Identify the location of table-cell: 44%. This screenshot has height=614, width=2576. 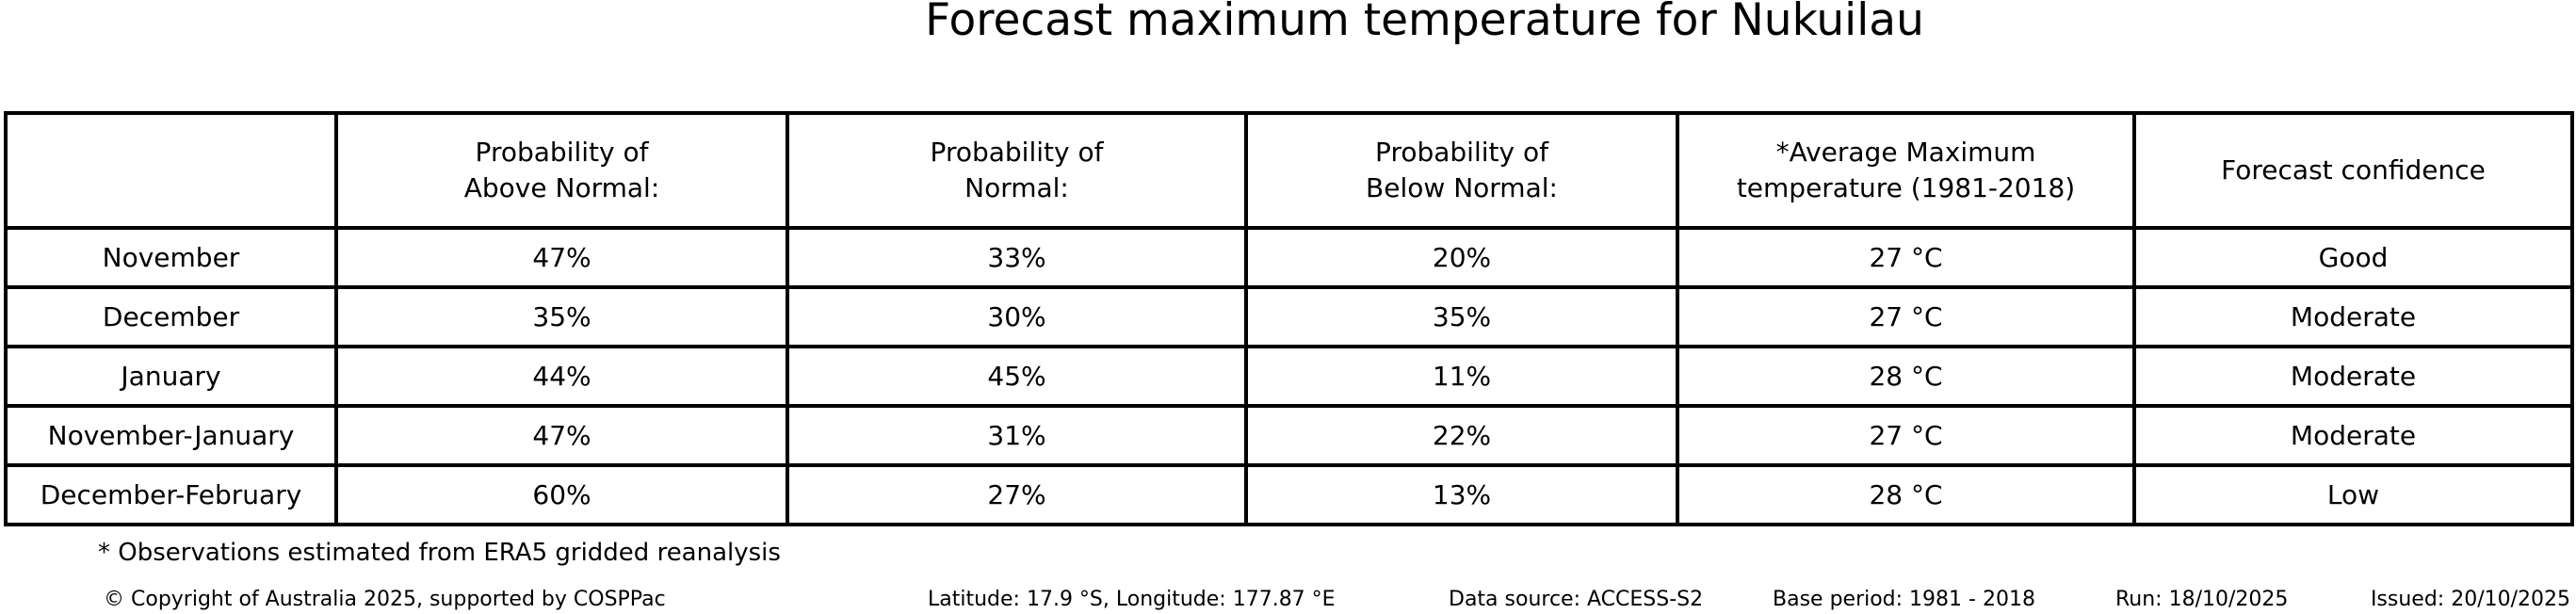
(561, 377).